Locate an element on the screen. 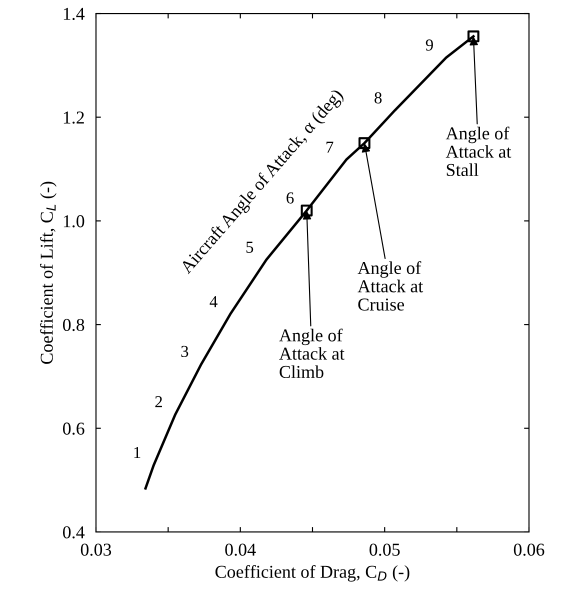 The height and width of the screenshot is (614, 563). annotation: 1 is located at coordinates (137, 452).